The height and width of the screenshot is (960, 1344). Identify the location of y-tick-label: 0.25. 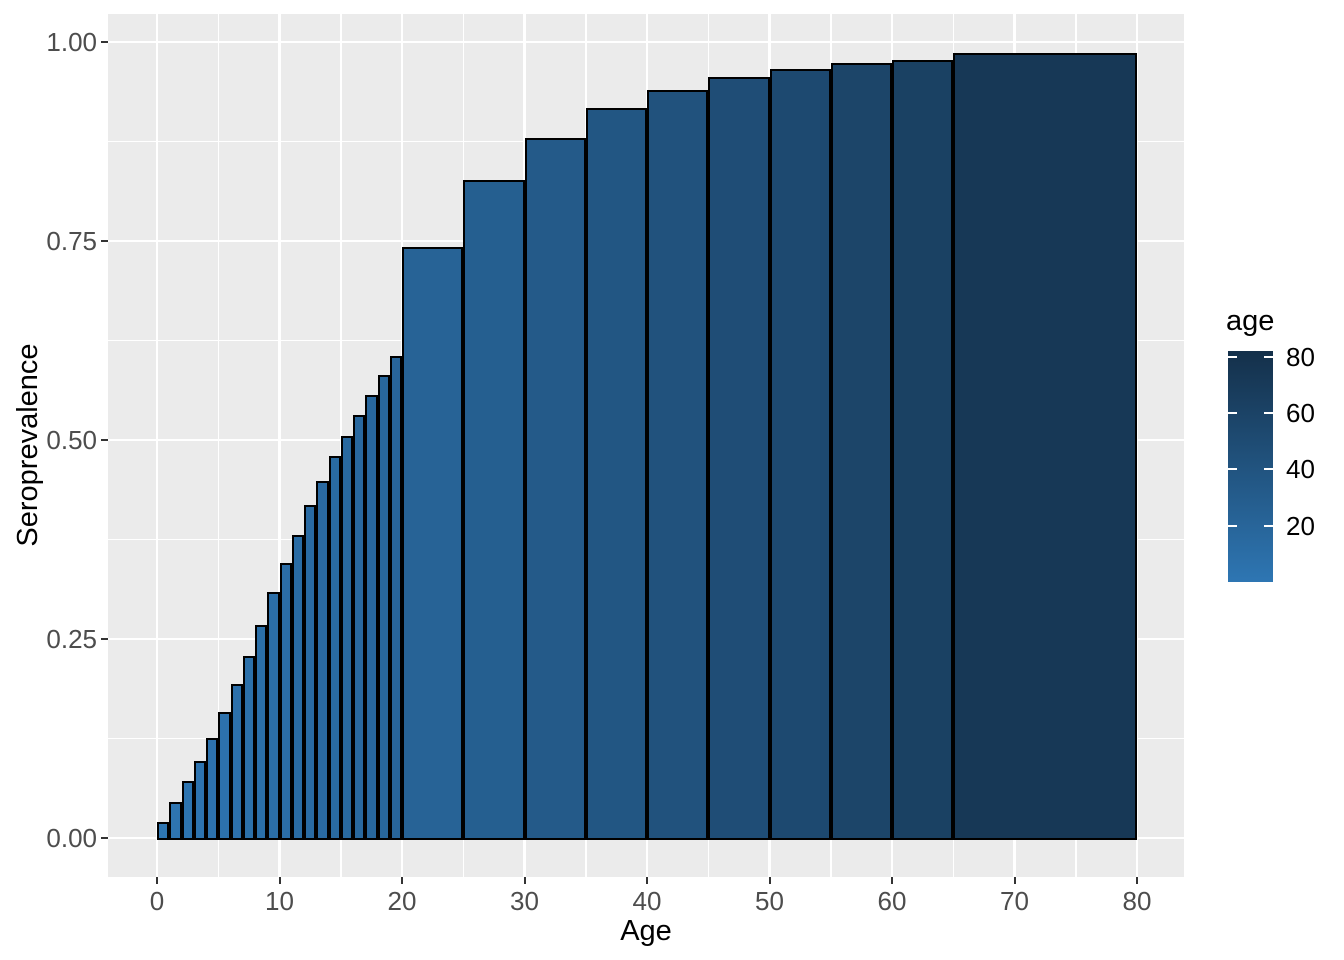
(71, 639).